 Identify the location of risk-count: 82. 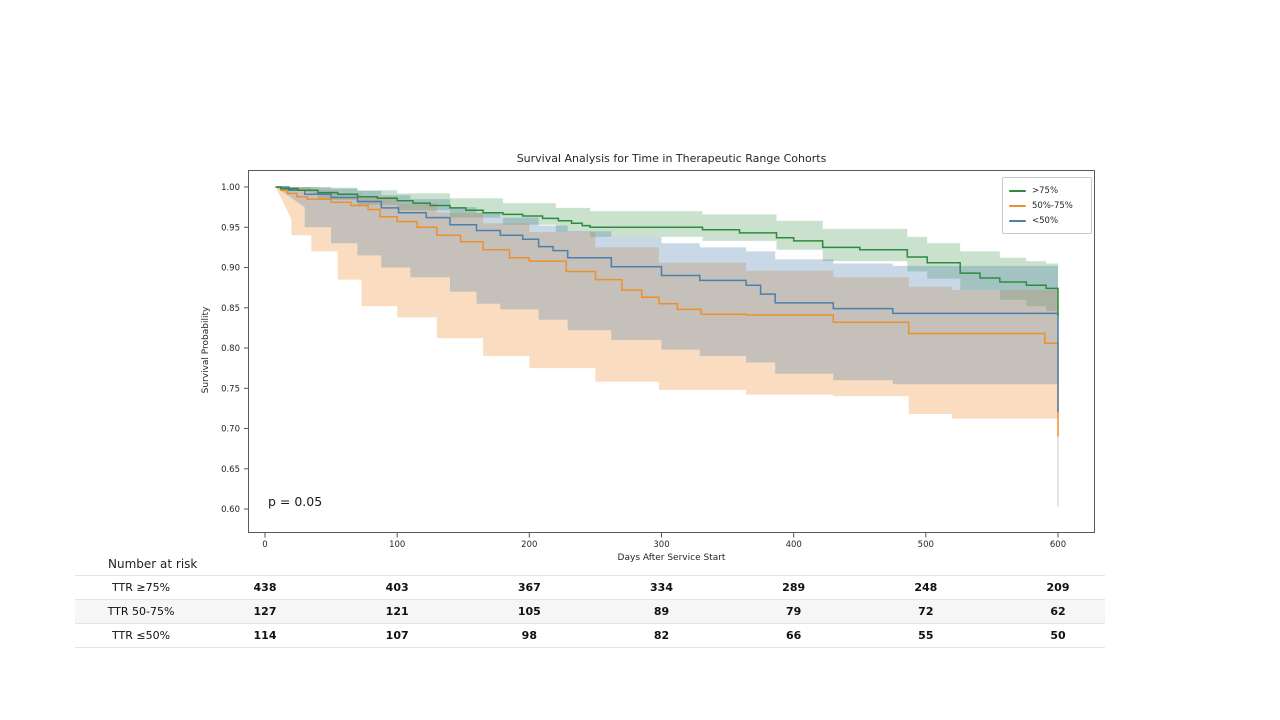
(661, 635).